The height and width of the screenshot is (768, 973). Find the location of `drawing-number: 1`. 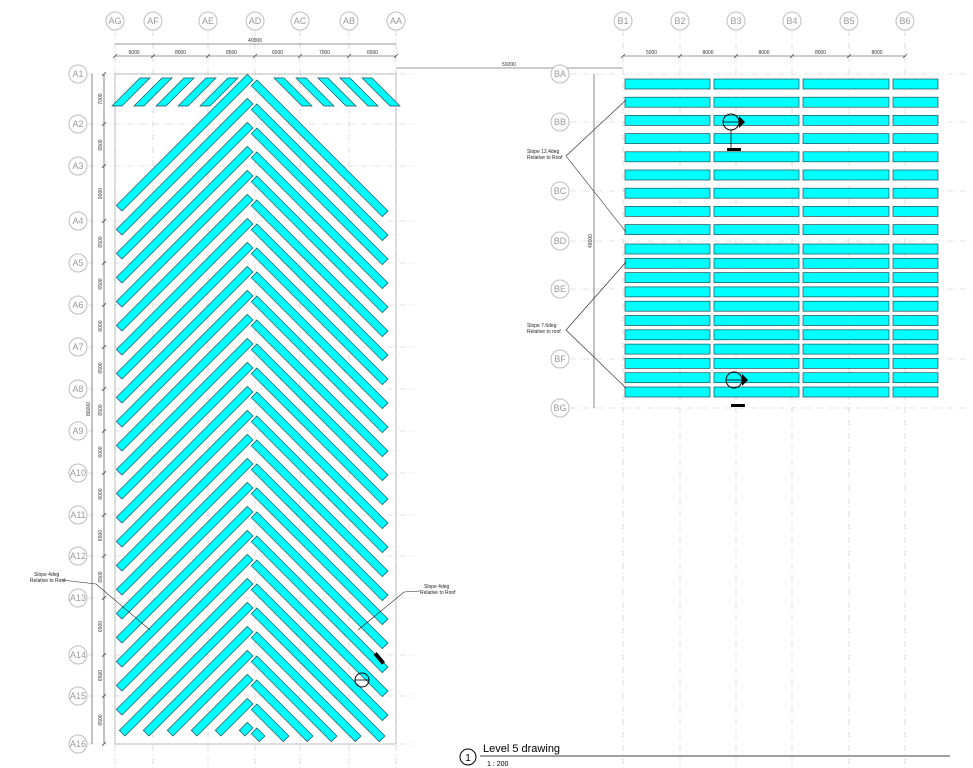

drawing-number: 1 is located at coordinates (468, 758).